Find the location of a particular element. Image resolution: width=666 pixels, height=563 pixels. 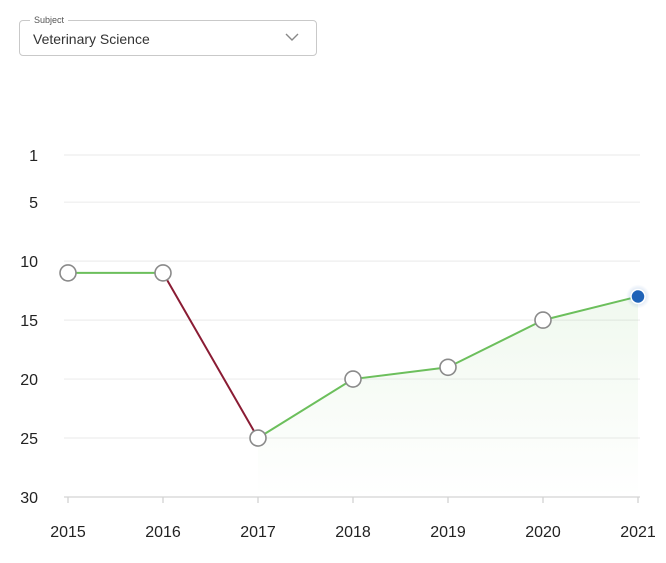

x-tick-label: 2019 is located at coordinates (448, 532).